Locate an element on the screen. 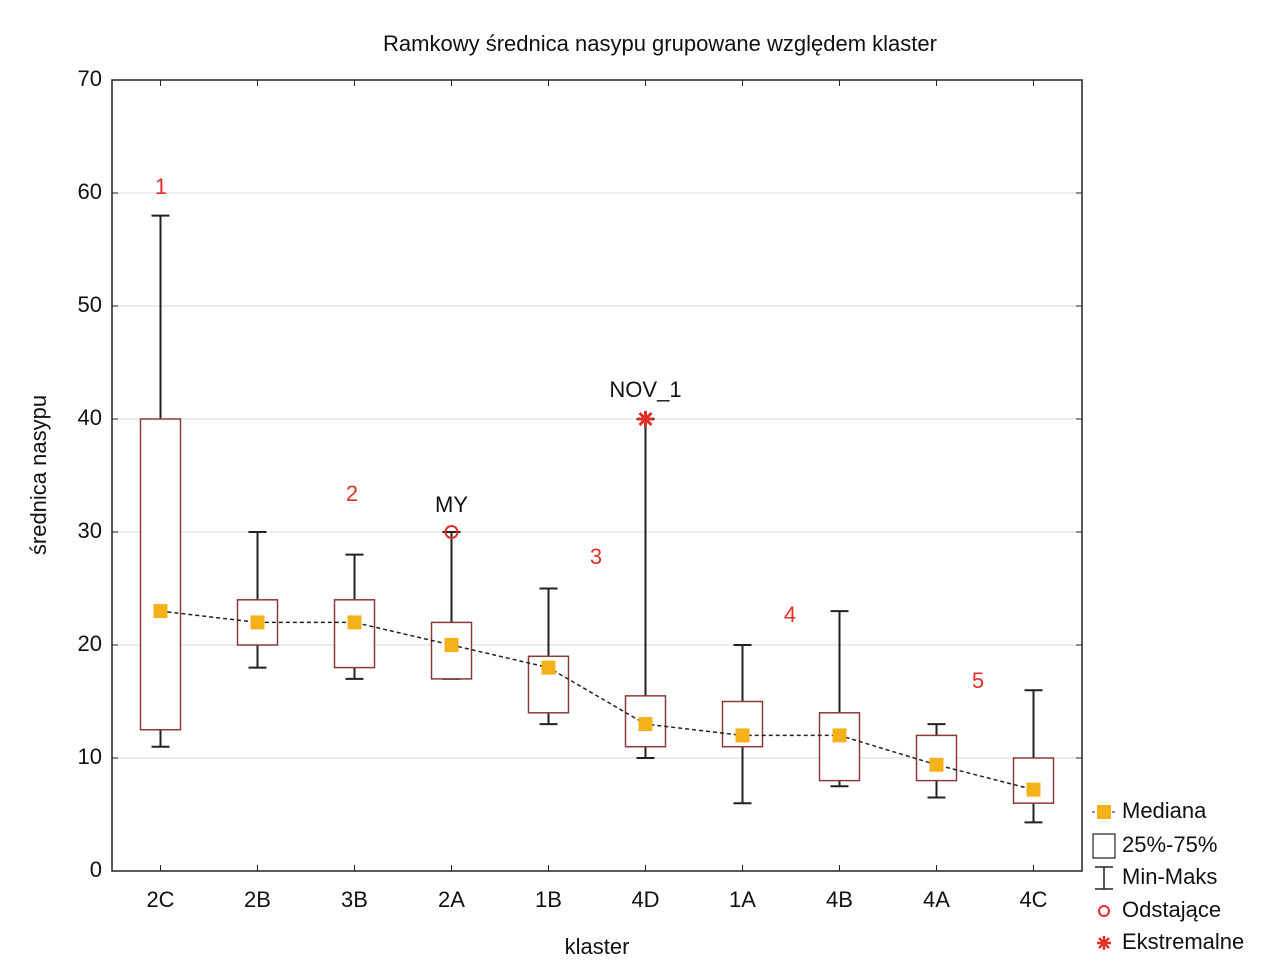  annotation: 3 is located at coordinates (596, 556).